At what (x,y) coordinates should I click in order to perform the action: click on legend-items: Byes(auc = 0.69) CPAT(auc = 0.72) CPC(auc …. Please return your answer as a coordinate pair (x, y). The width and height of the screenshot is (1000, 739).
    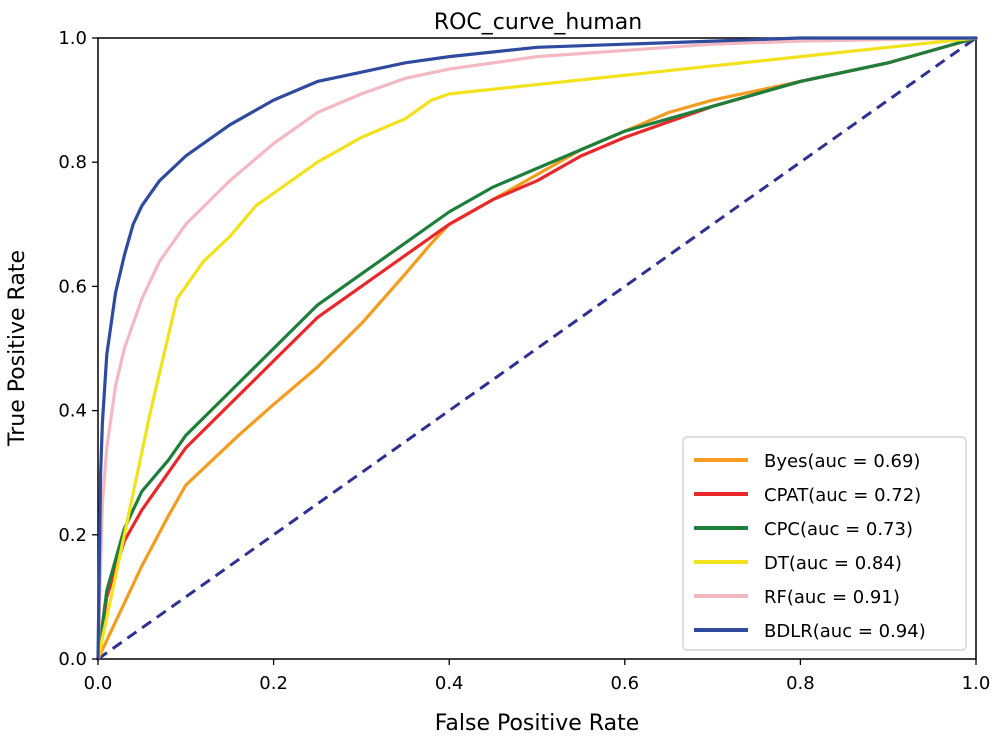
    Looking at the image, I should click on (810, 546).